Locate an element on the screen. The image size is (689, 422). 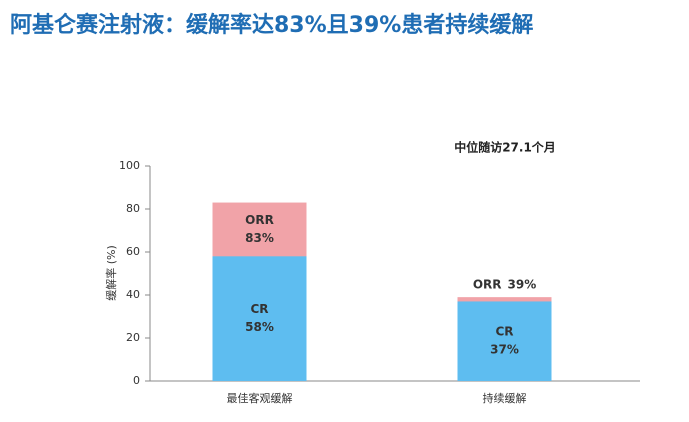
value-label: 83% is located at coordinates (259, 238).